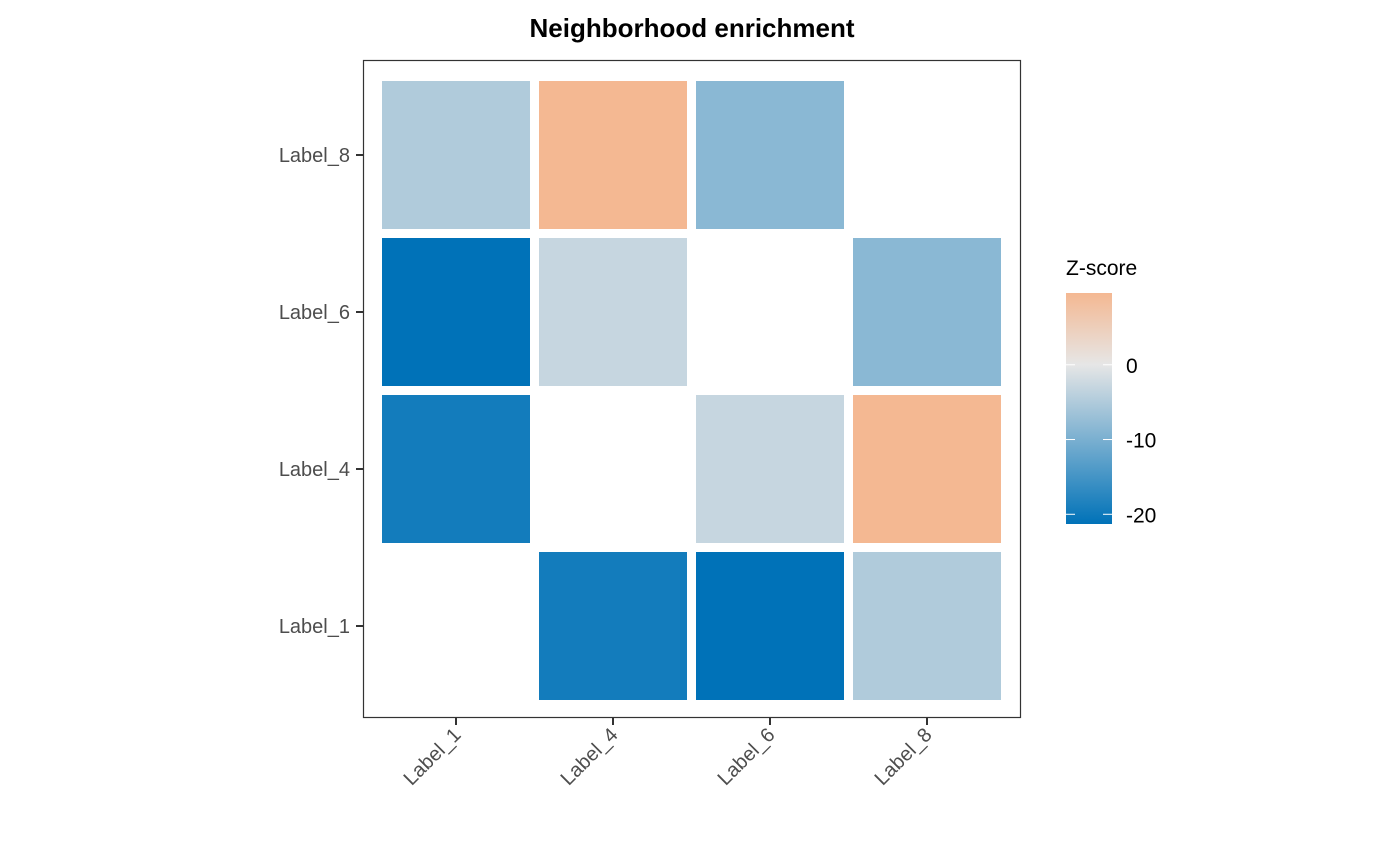 This screenshot has height=865, width=1400. What do you see at coordinates (314, 627) in the screenshot?
I see `y-tick-label: Label_1` at bounding box center [314, 627].